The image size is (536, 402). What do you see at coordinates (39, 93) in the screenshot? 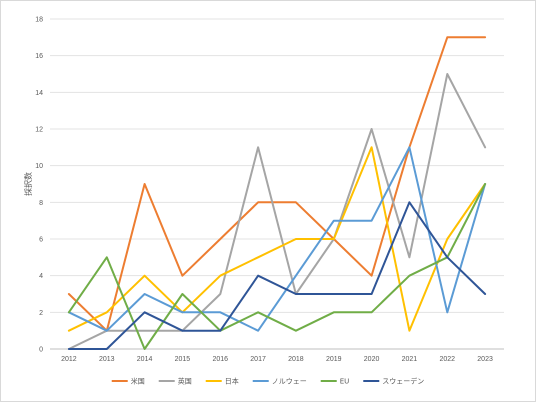
I see `y-tick-label: 14` at bounding box center [39, 93].